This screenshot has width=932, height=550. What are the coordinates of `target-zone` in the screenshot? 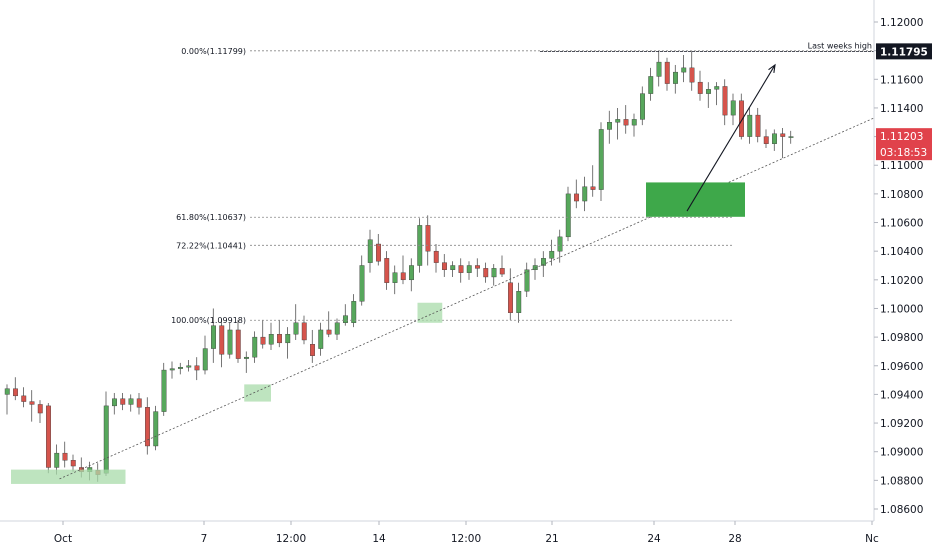 It's located at (695, 199).